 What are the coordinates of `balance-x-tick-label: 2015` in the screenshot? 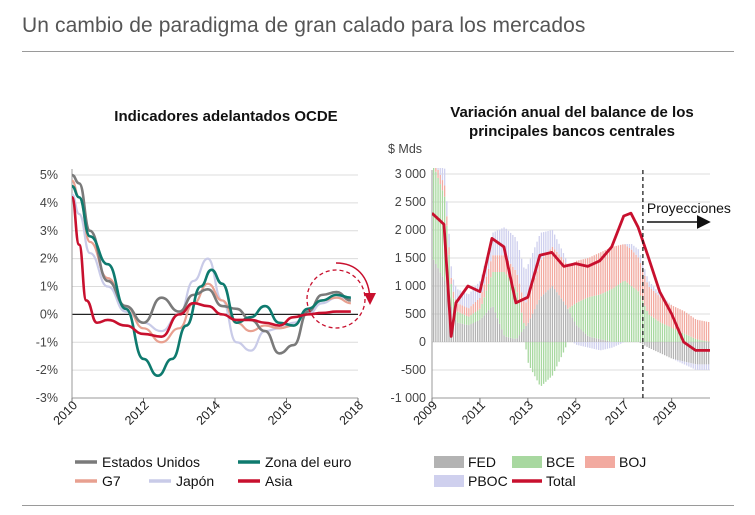 It's located at (569, 413).